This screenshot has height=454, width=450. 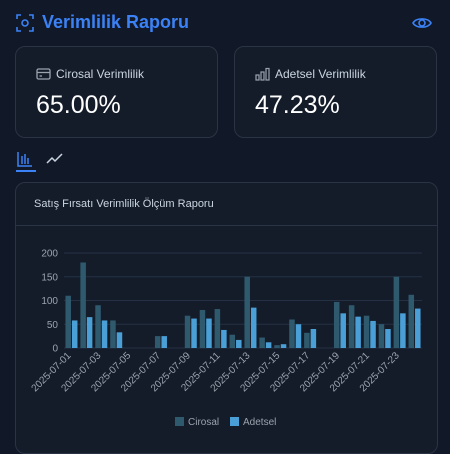 I want to click on scan-icon, so click(x=25, y=23).